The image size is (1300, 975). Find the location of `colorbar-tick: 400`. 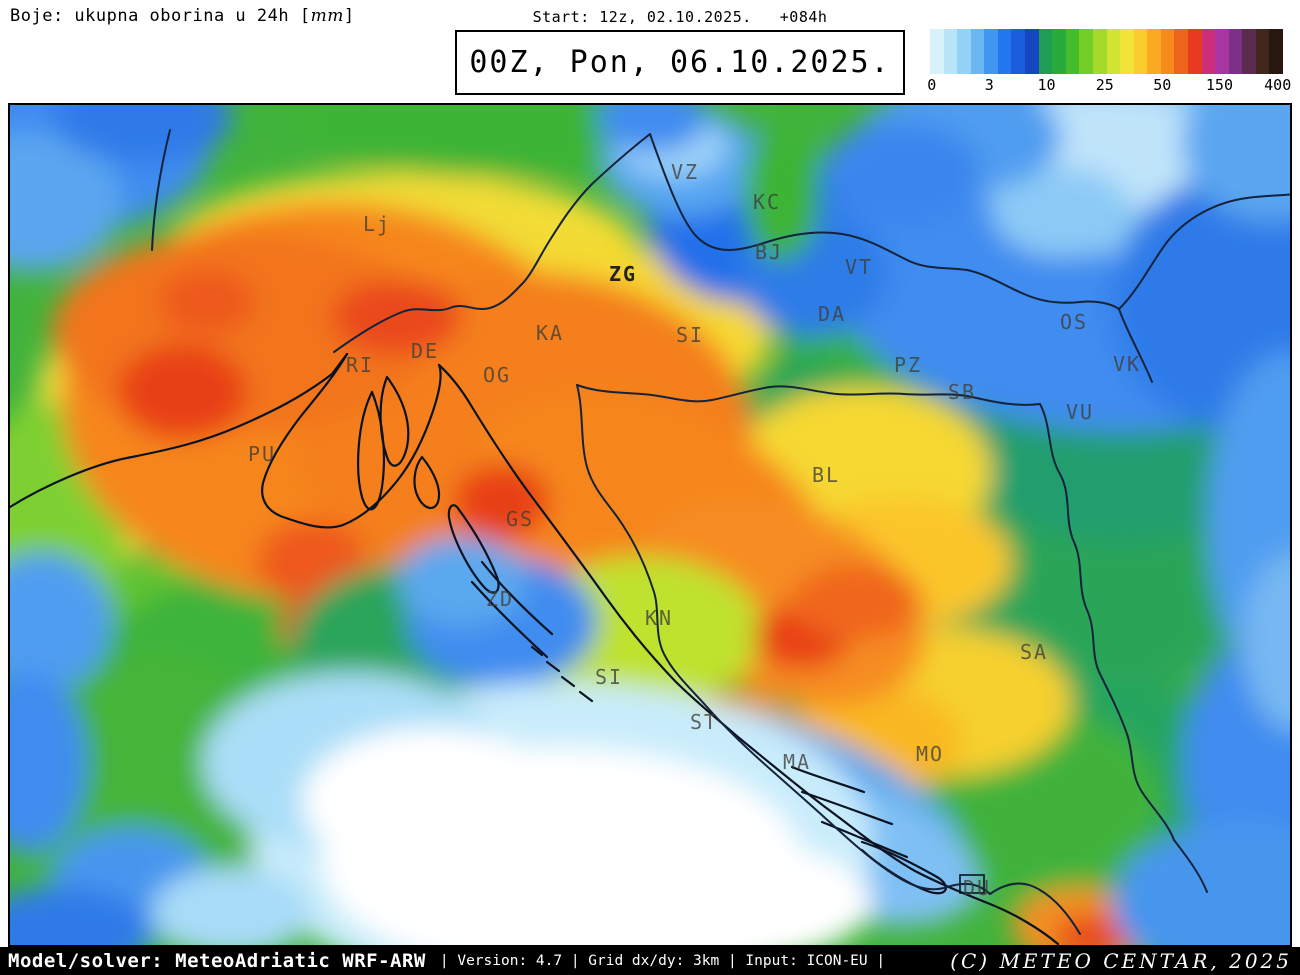

colorbar-tick: 400 is located at coordinates (1278, 85).